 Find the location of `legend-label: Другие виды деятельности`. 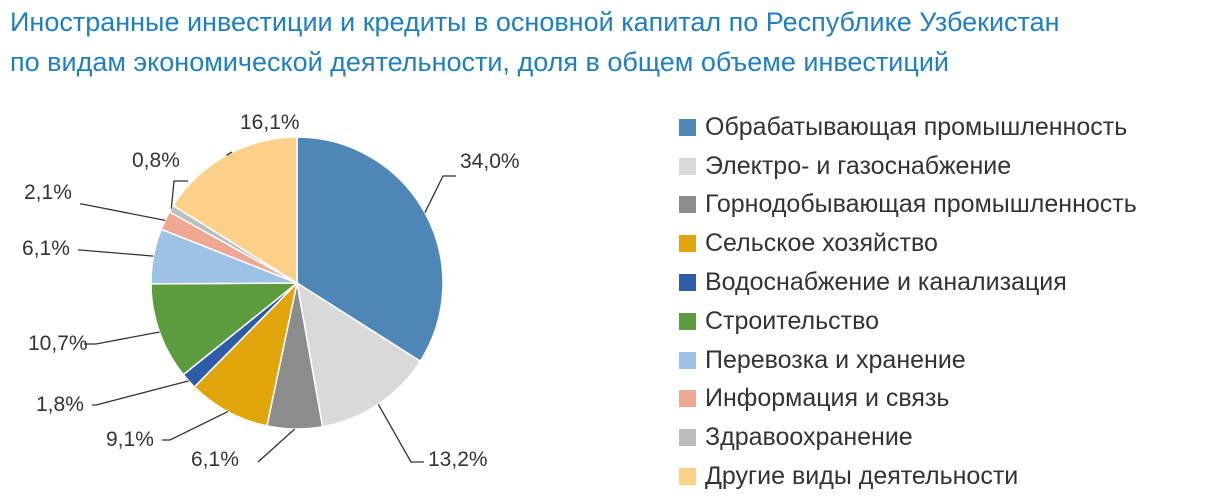

legend-label: Другие виды деятельности is located at coordinates (862, 476).